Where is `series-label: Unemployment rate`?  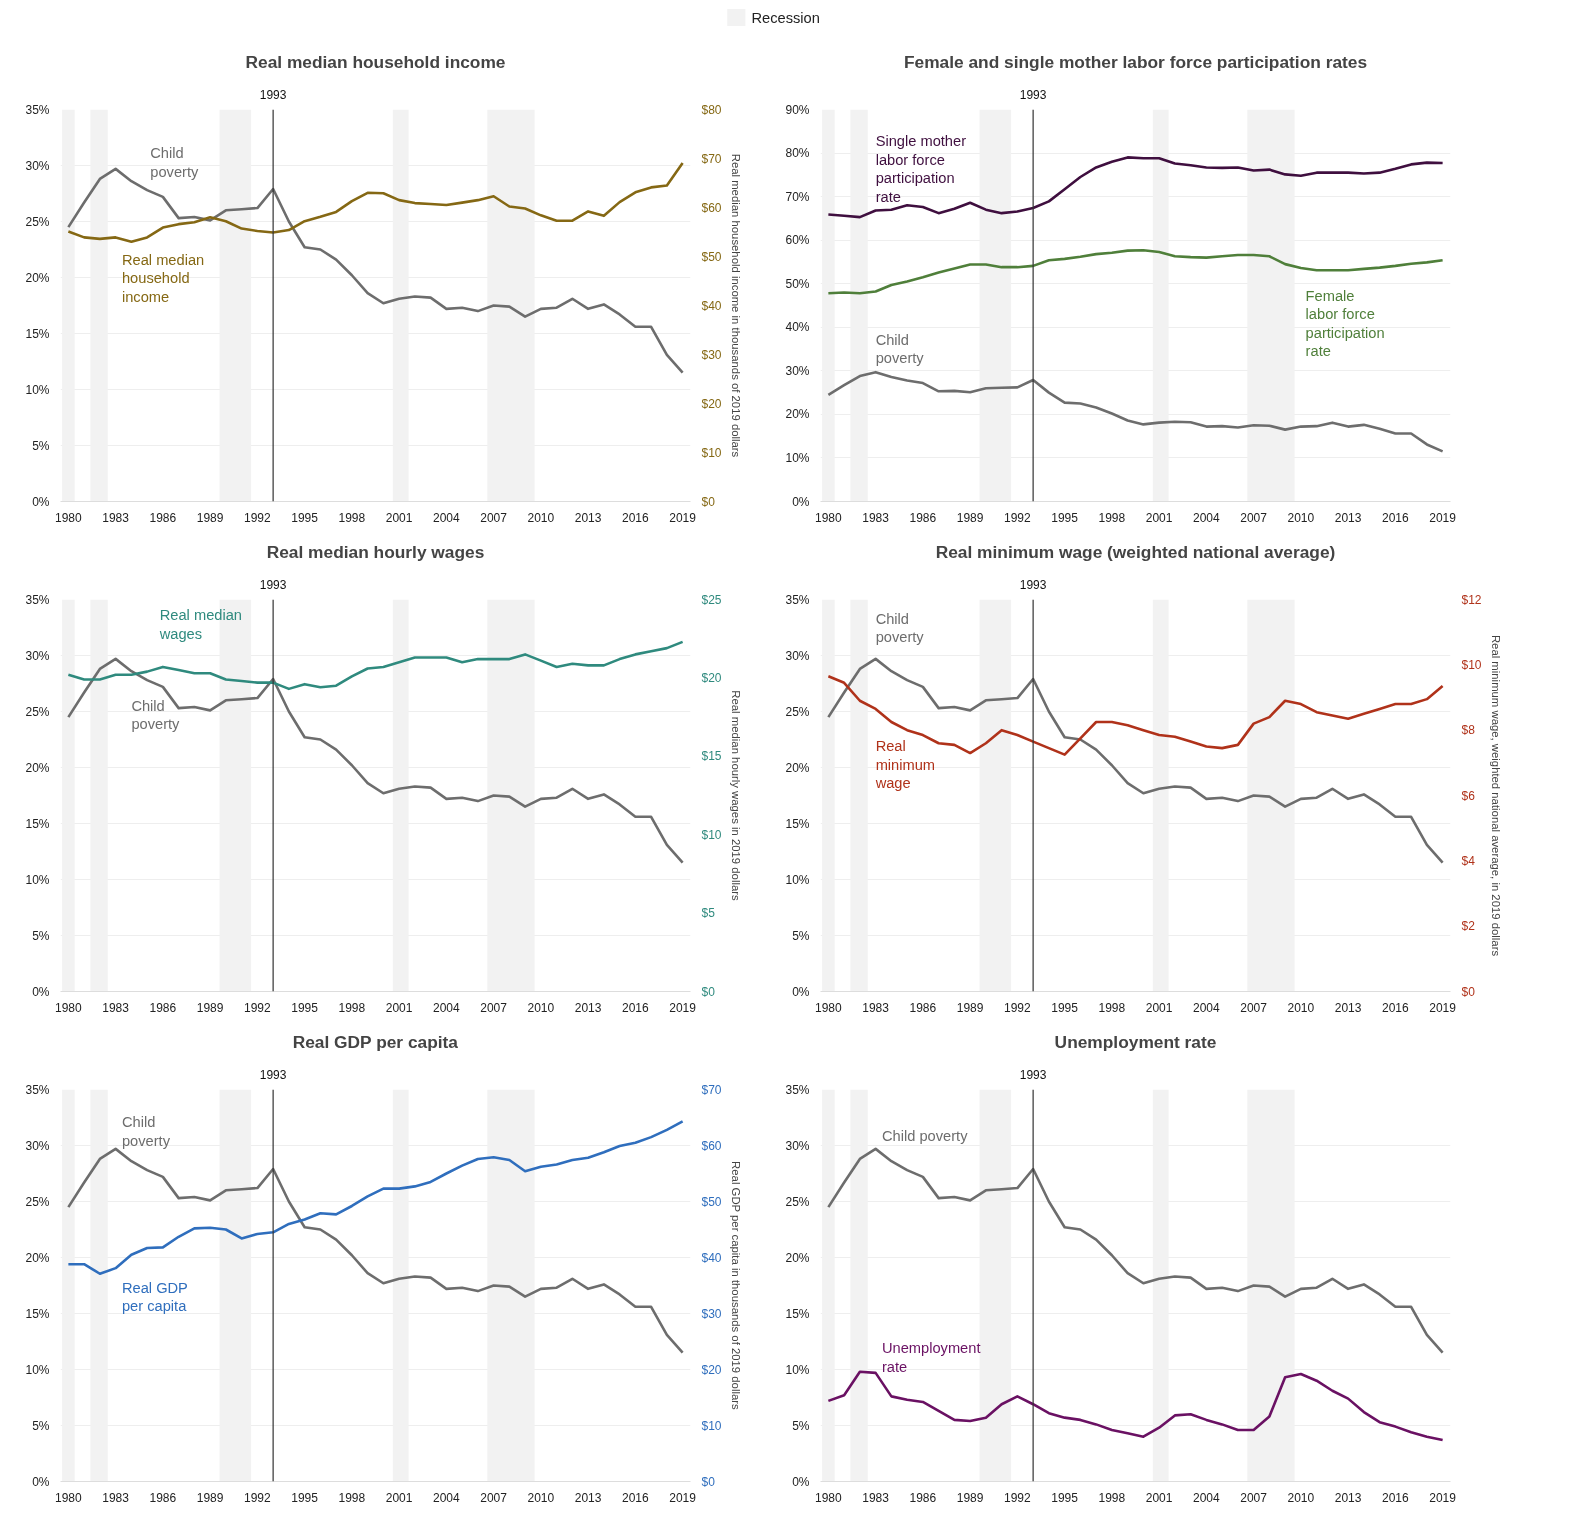
series-label: Unemployment rate is located at coordinates (931, 1357).